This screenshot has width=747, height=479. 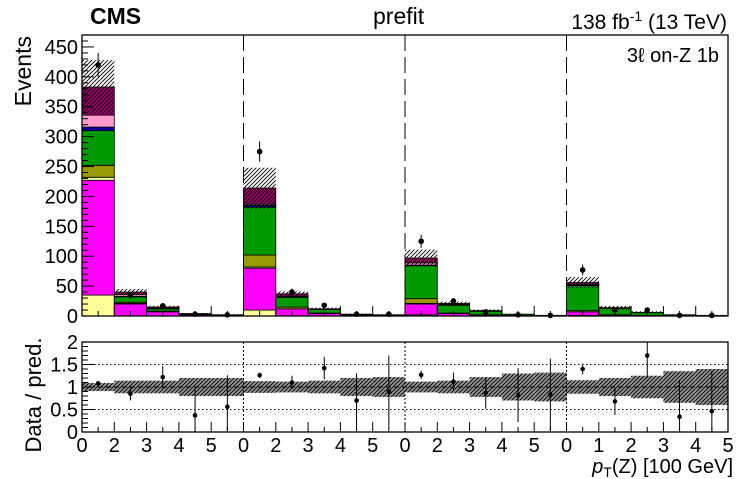 What do you see at coordinates (72, 317) in the screenshot?
I see `y-tick-label-0: 0` at bounding box center [72, 317].